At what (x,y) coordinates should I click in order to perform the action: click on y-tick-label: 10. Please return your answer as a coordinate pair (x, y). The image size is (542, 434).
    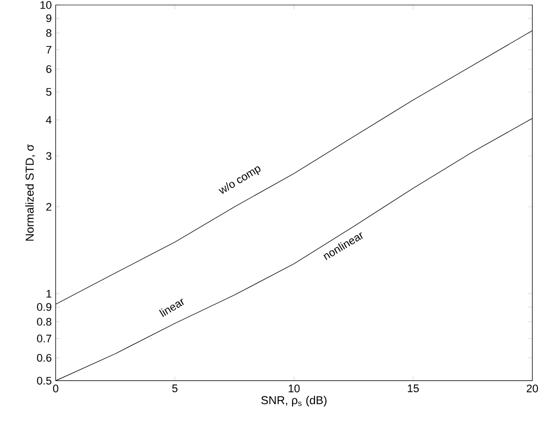
    Looking at the image, I should click on (46, 5).